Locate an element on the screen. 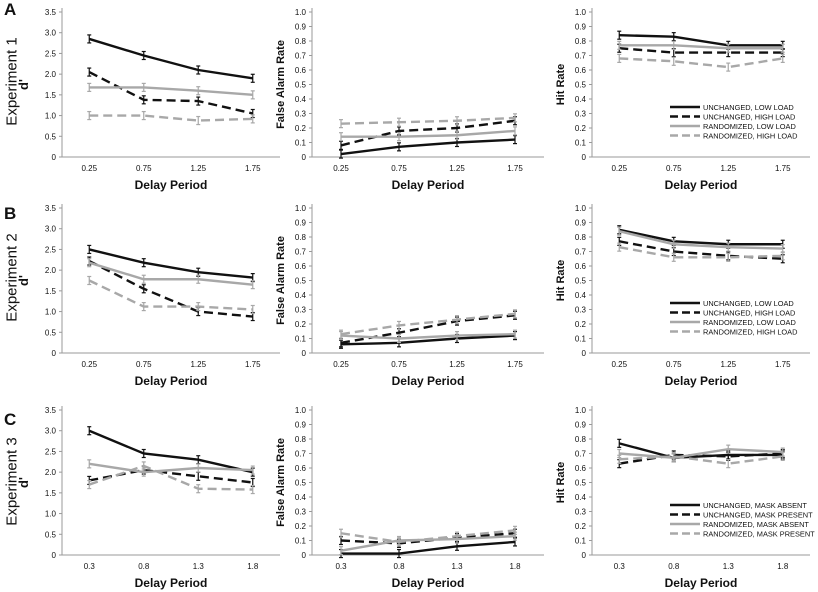 Image resolution: width=818 pixels, height=592 pixels. legend-entry: UNCHANGED, LOW LOAD is located at coordinates (748, 107).